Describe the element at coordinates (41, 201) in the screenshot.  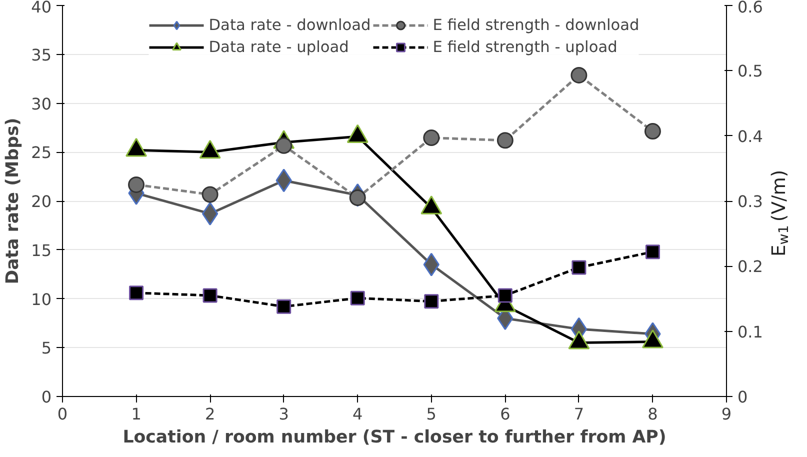
I see `y-tick-label: 20` at that location.